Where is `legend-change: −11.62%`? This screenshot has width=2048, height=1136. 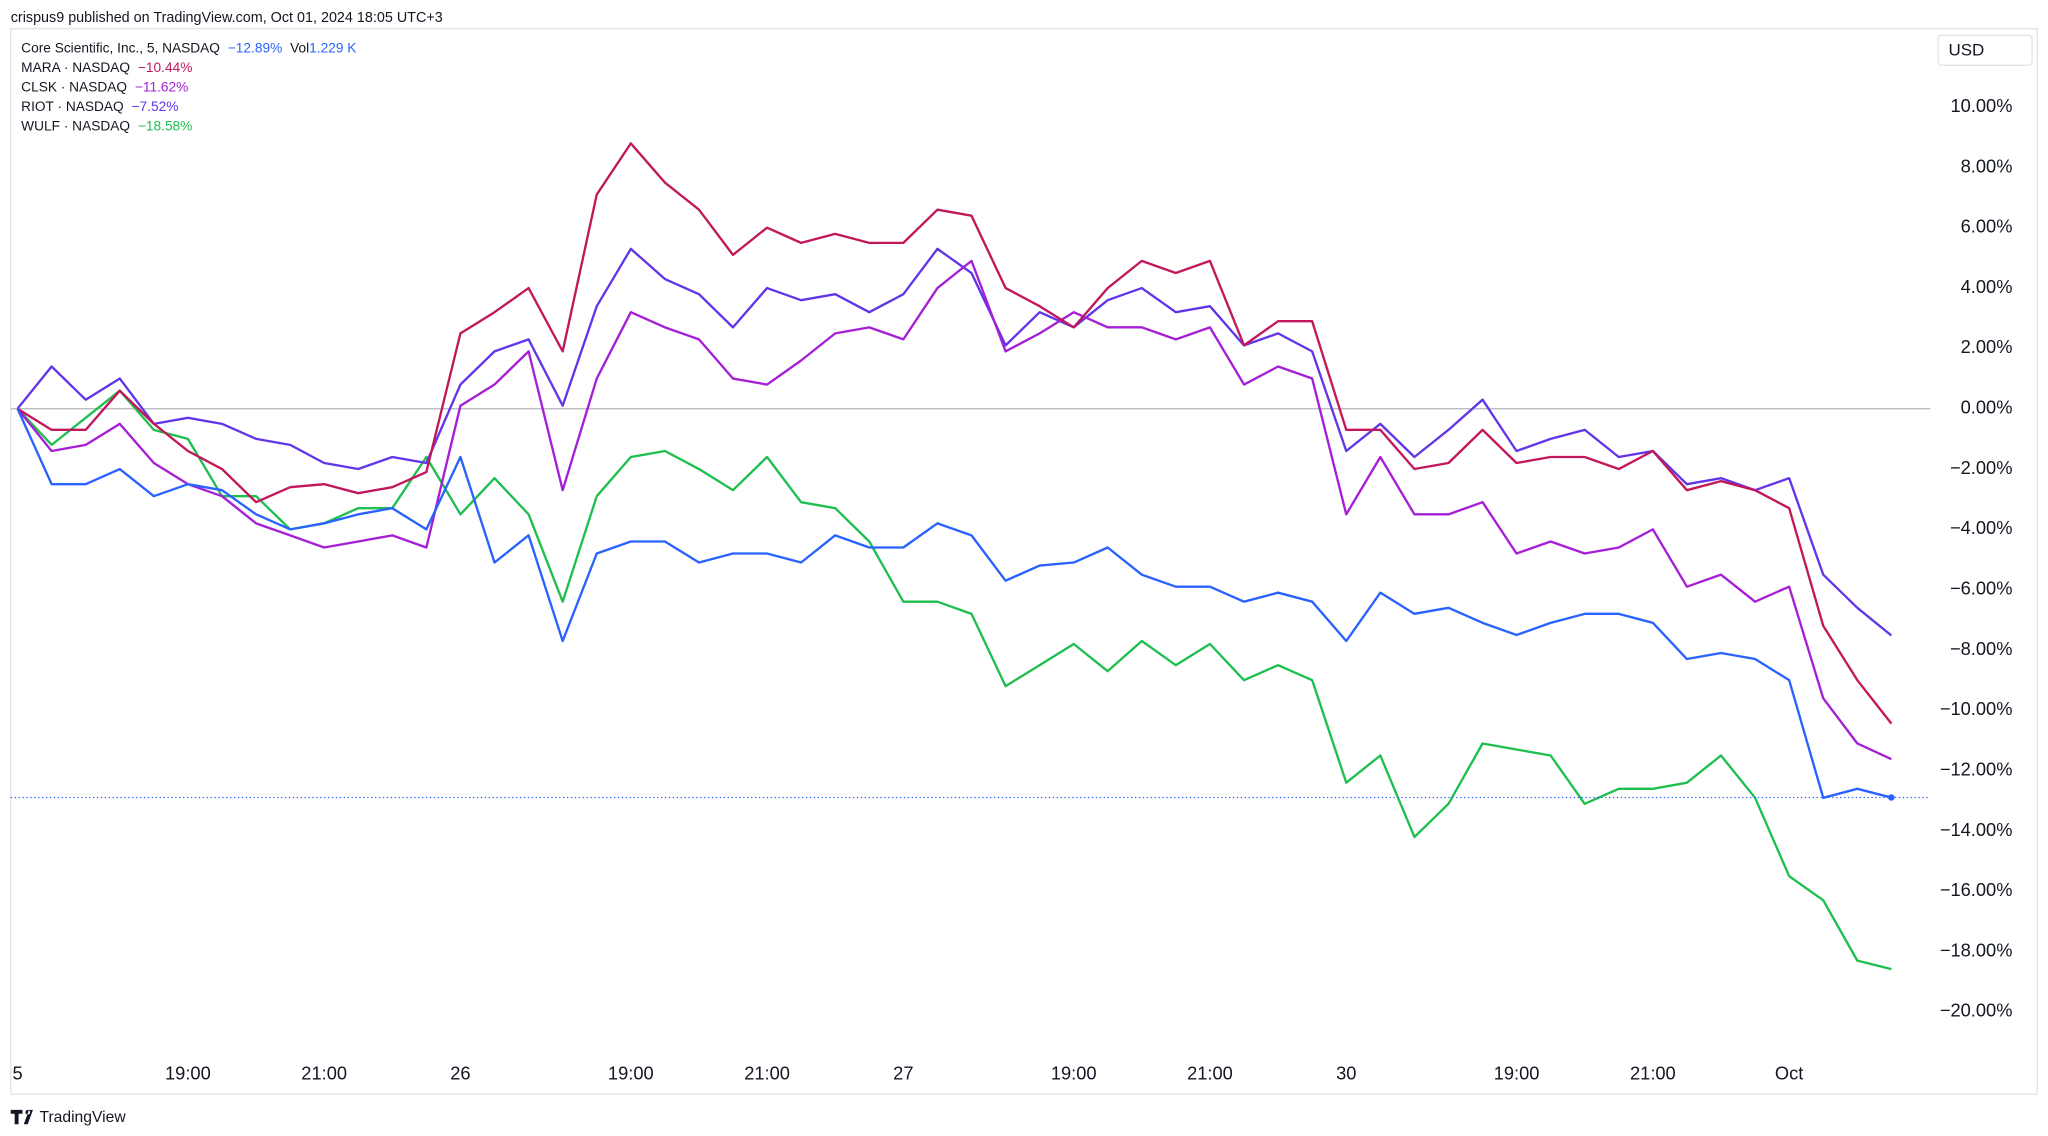
legend-change: −11.62% is located at coordinates (161, 86).